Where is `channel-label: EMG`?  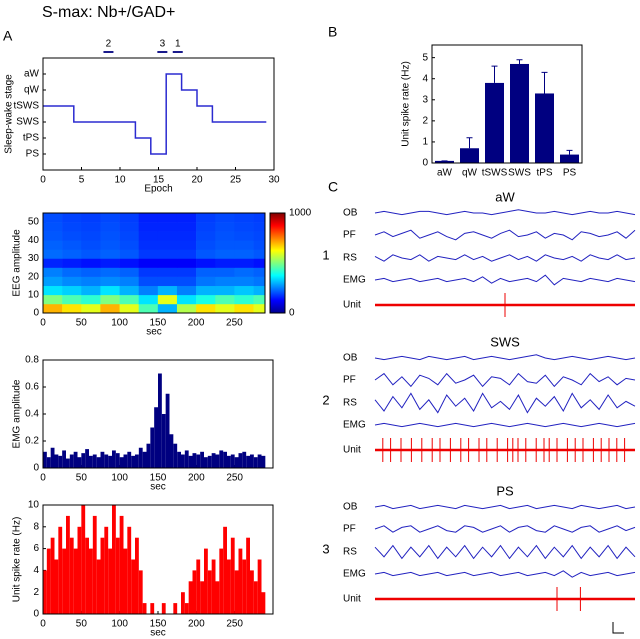 channel-label: EMG is located at coordinates (354, 425).